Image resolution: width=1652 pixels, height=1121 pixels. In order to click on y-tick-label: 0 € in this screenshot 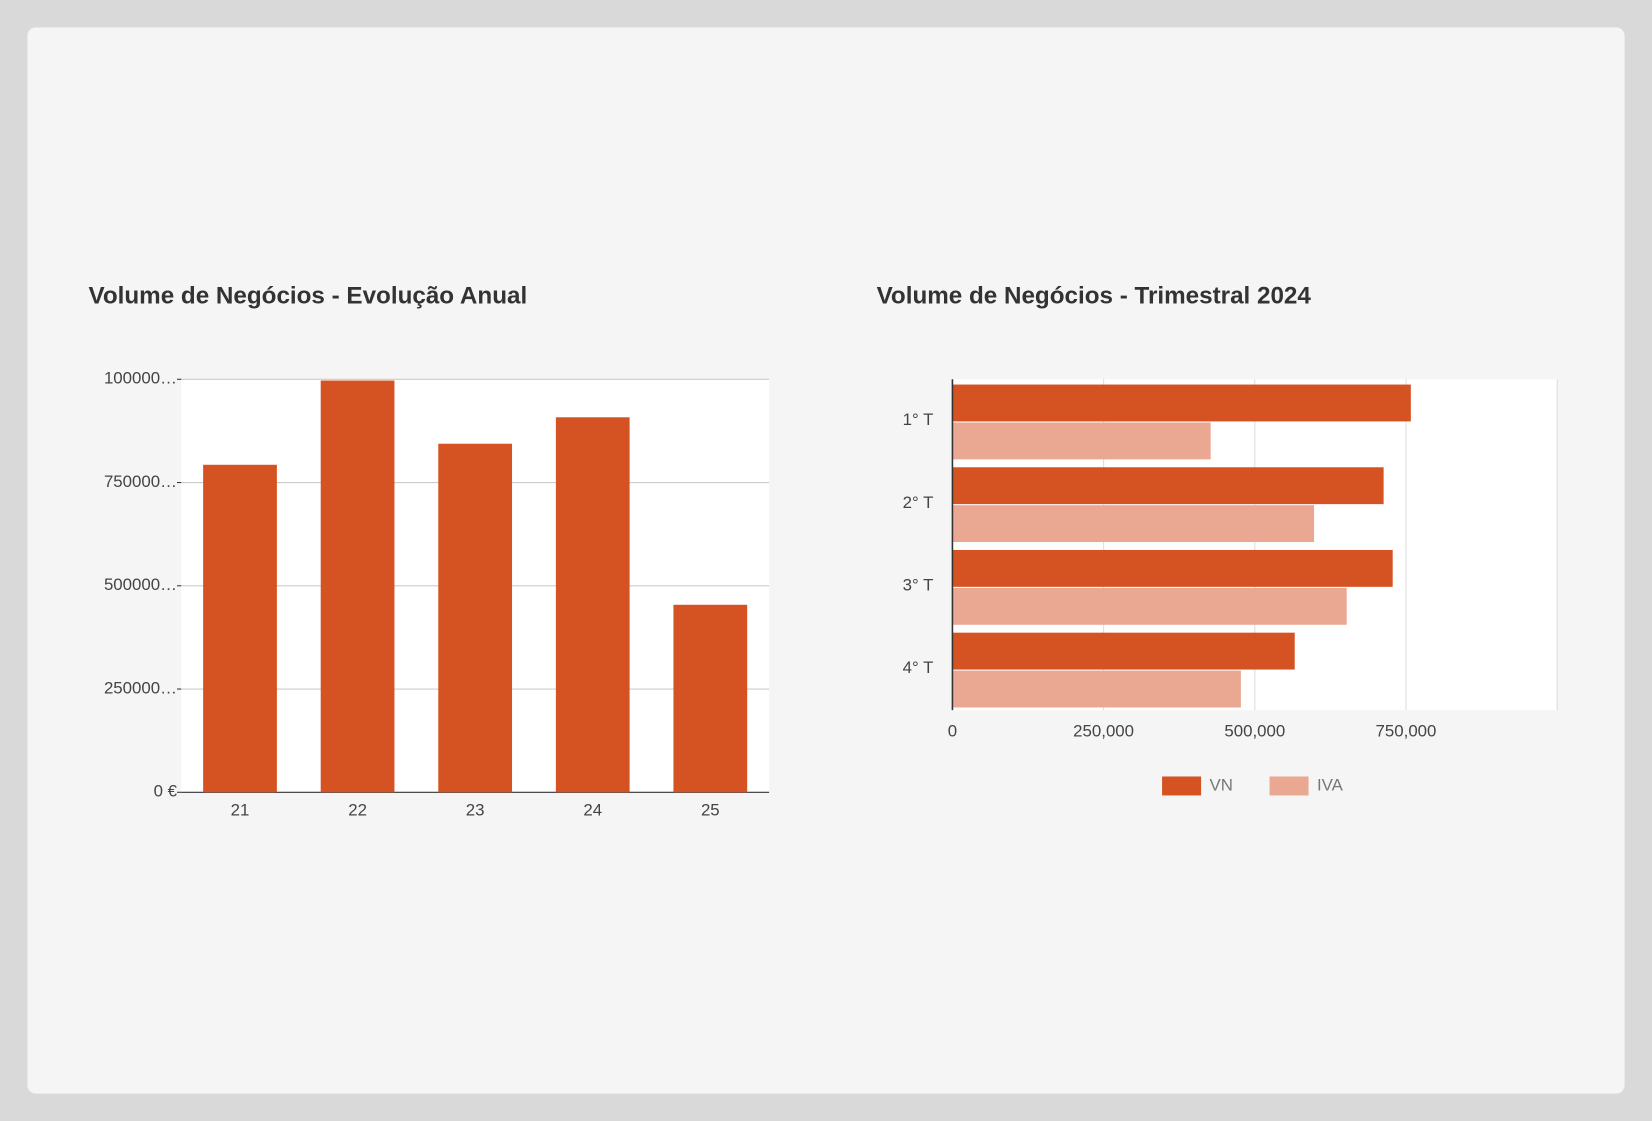, I will do `click(166, 791)`.